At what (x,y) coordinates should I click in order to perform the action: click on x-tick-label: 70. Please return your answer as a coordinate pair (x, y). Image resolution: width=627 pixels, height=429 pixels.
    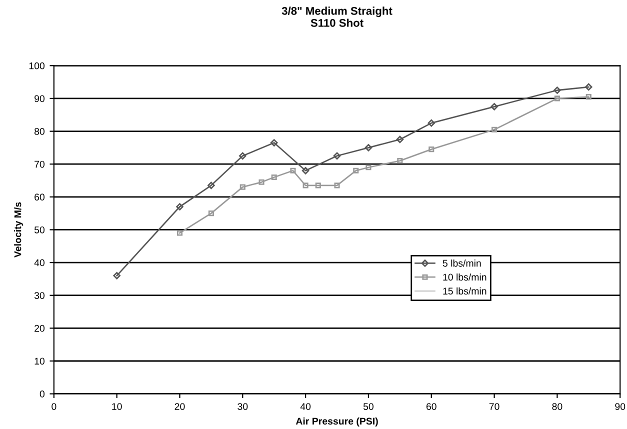
    Looking at the image, I should click on (494, 406).